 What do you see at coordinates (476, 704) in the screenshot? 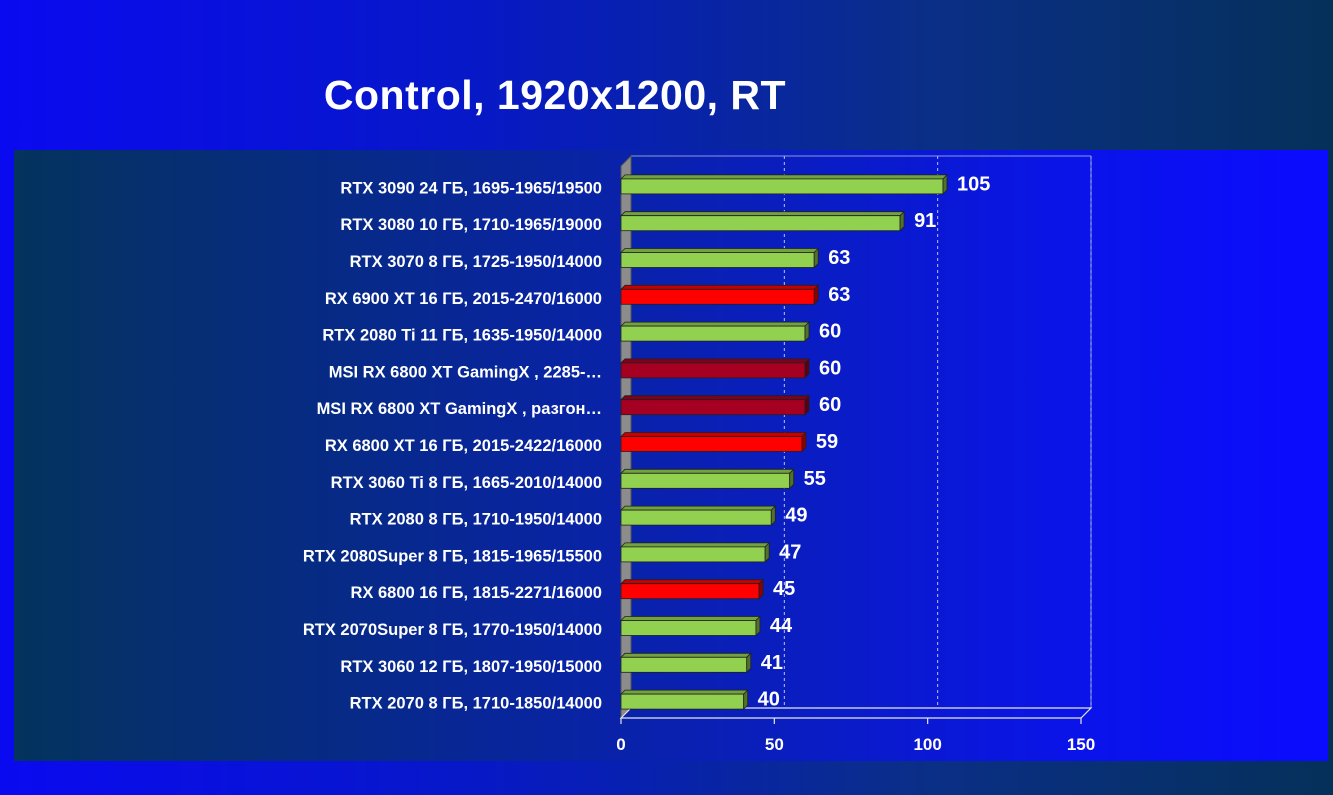
I see `category-label: RTX 2070 8 ГБ, 1710-1850/14000` at bounding box center [476, 704].